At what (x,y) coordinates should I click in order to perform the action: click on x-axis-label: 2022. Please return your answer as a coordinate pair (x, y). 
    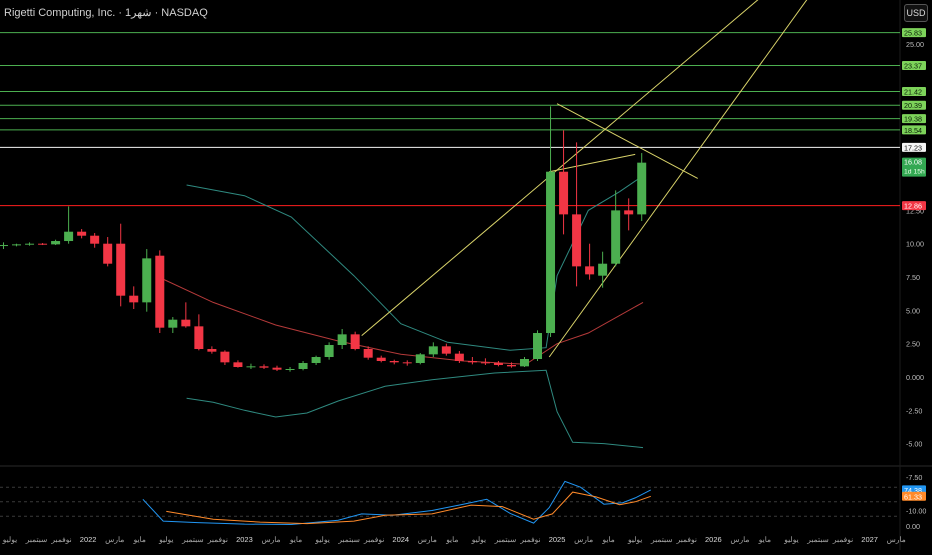
    Looking at the image, I should click on (88, 539).